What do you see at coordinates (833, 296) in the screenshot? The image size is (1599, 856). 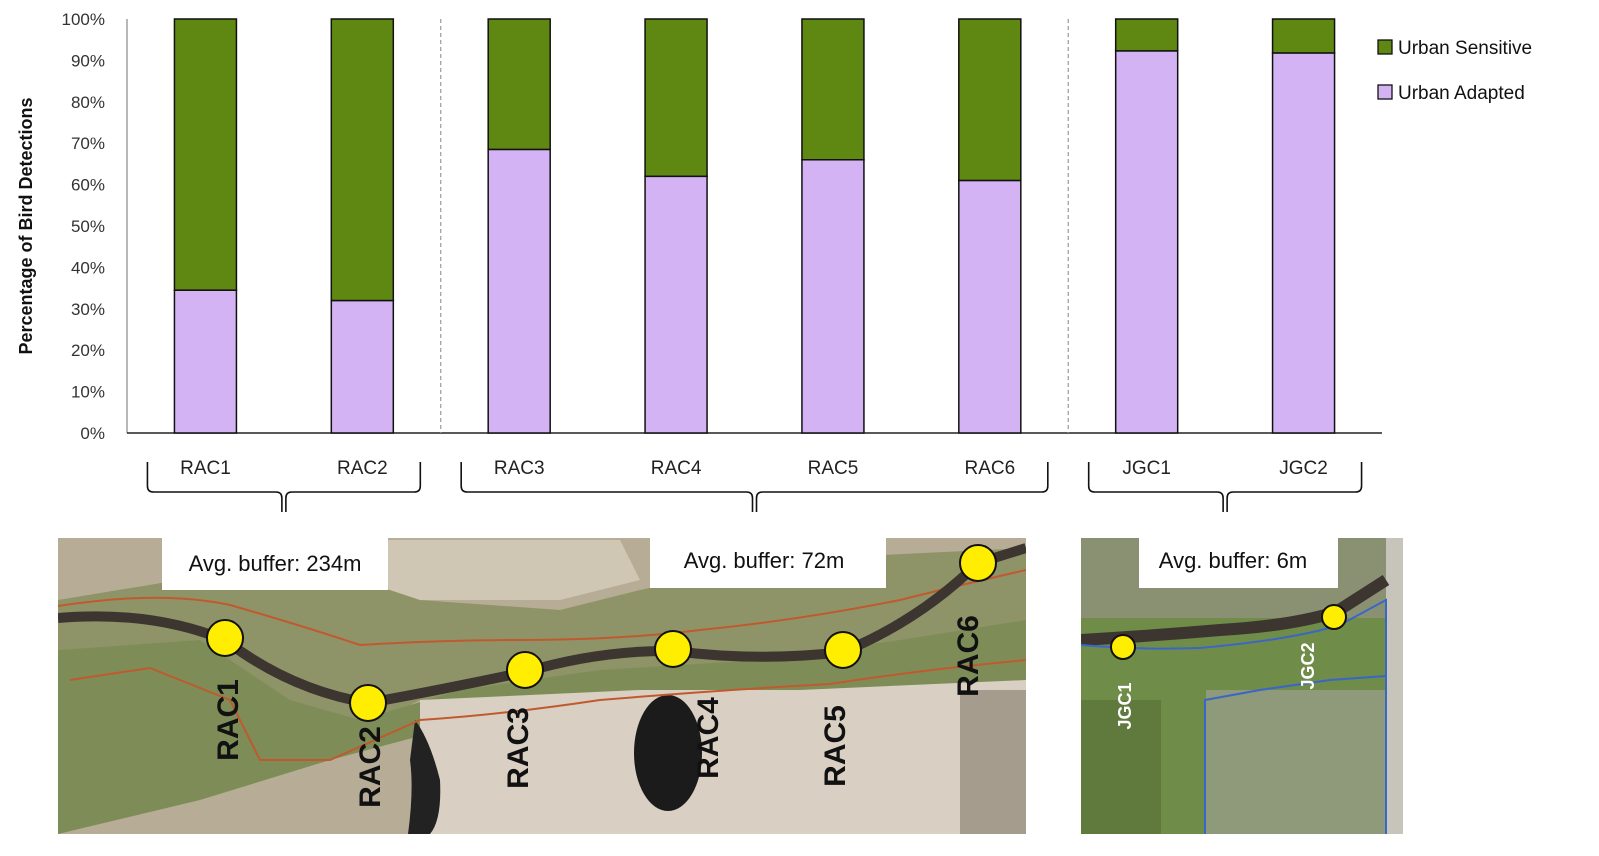 I see `bar-urban-adapted-rac5` at bounding box center [833, 296].